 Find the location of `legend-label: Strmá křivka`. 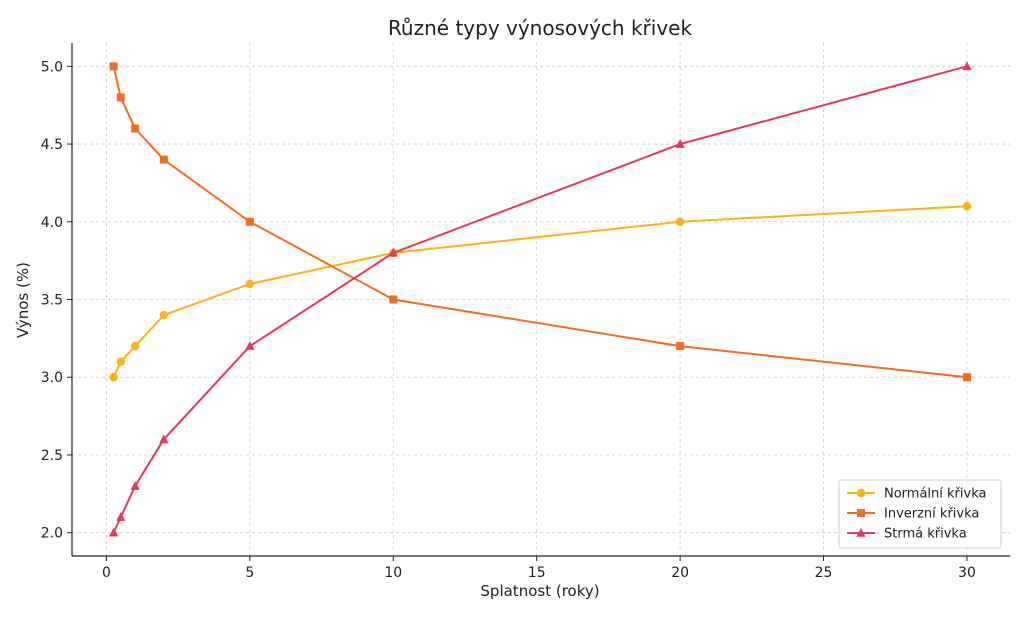

legend-label: Strmá křivka is located at coordinates (925, 534).